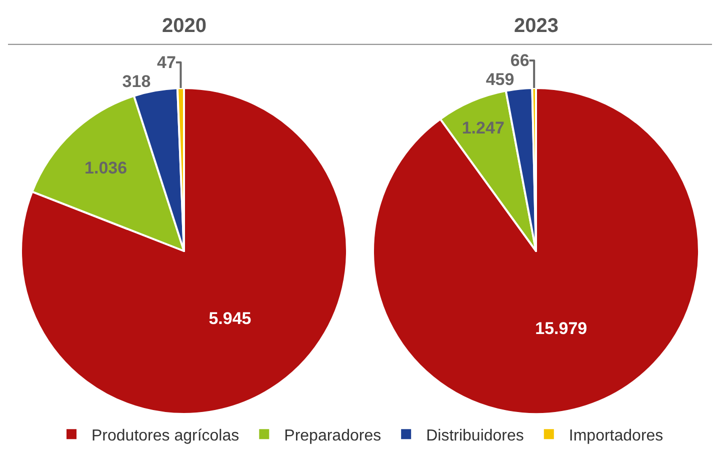 The width and height of the screenshot is (720, 459). I want to click on data-label: 1.036, so click(106, 168).